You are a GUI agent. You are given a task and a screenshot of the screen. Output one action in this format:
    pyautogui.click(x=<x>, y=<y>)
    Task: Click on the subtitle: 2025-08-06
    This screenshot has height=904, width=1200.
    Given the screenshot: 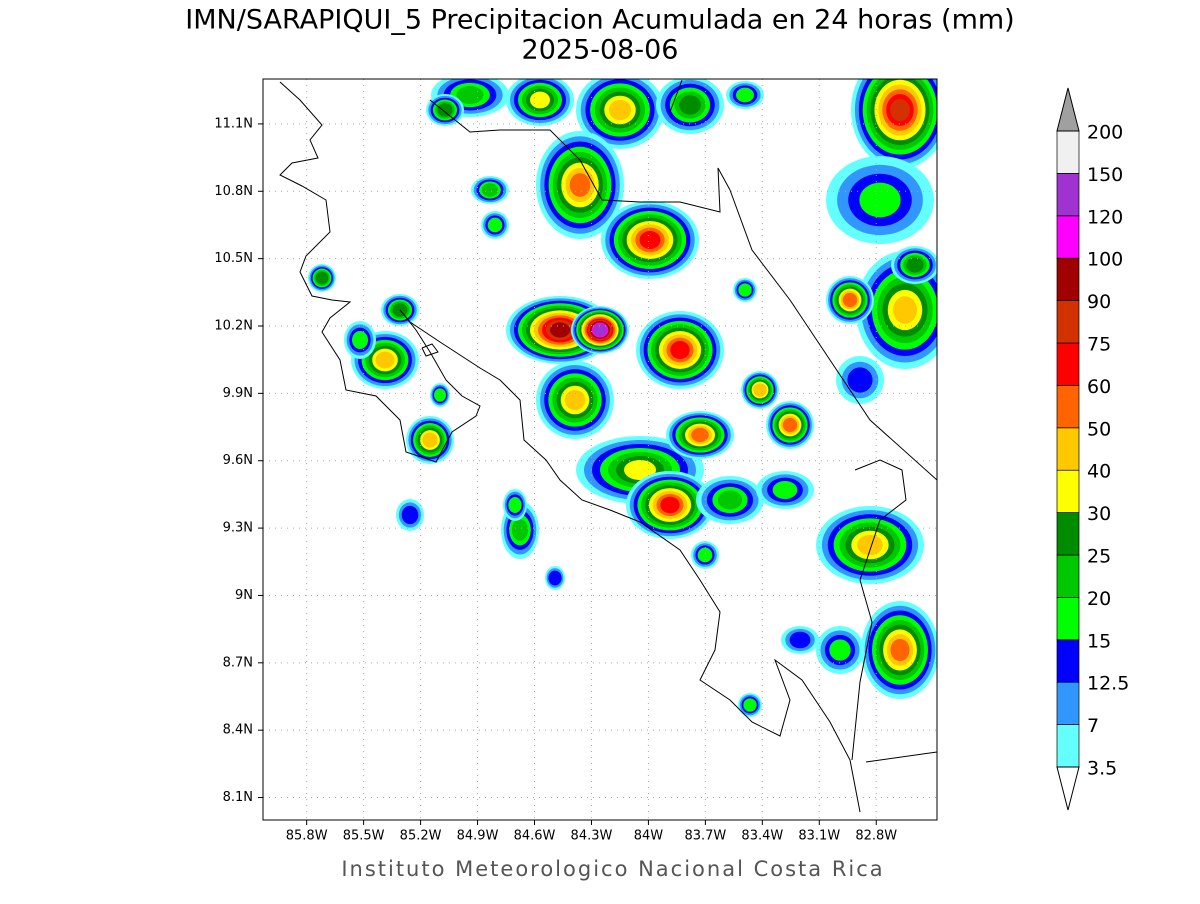 What is the action you would take?
    pyautogui.click(x=600, y=50)
    